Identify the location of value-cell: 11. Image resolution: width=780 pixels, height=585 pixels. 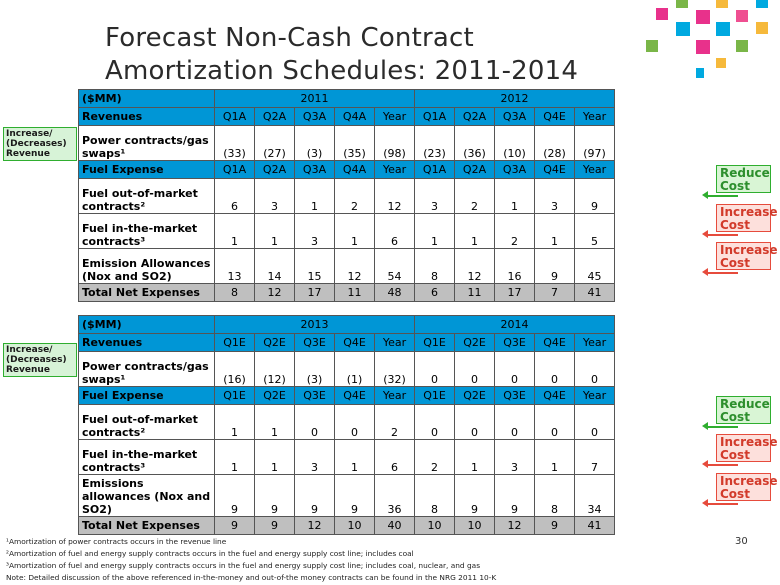
(354, 292).